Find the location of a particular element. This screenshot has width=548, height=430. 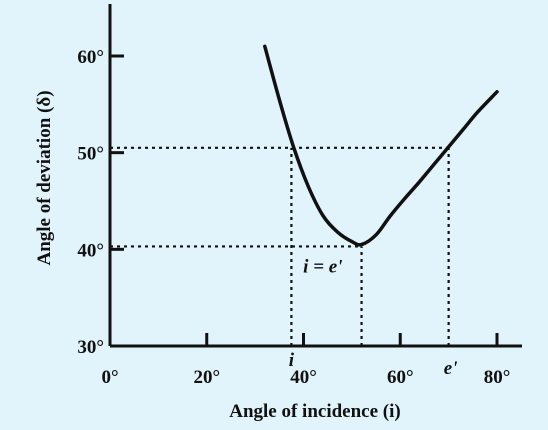

y-tick-label-0: 30° is located at coordinates (90, 347).